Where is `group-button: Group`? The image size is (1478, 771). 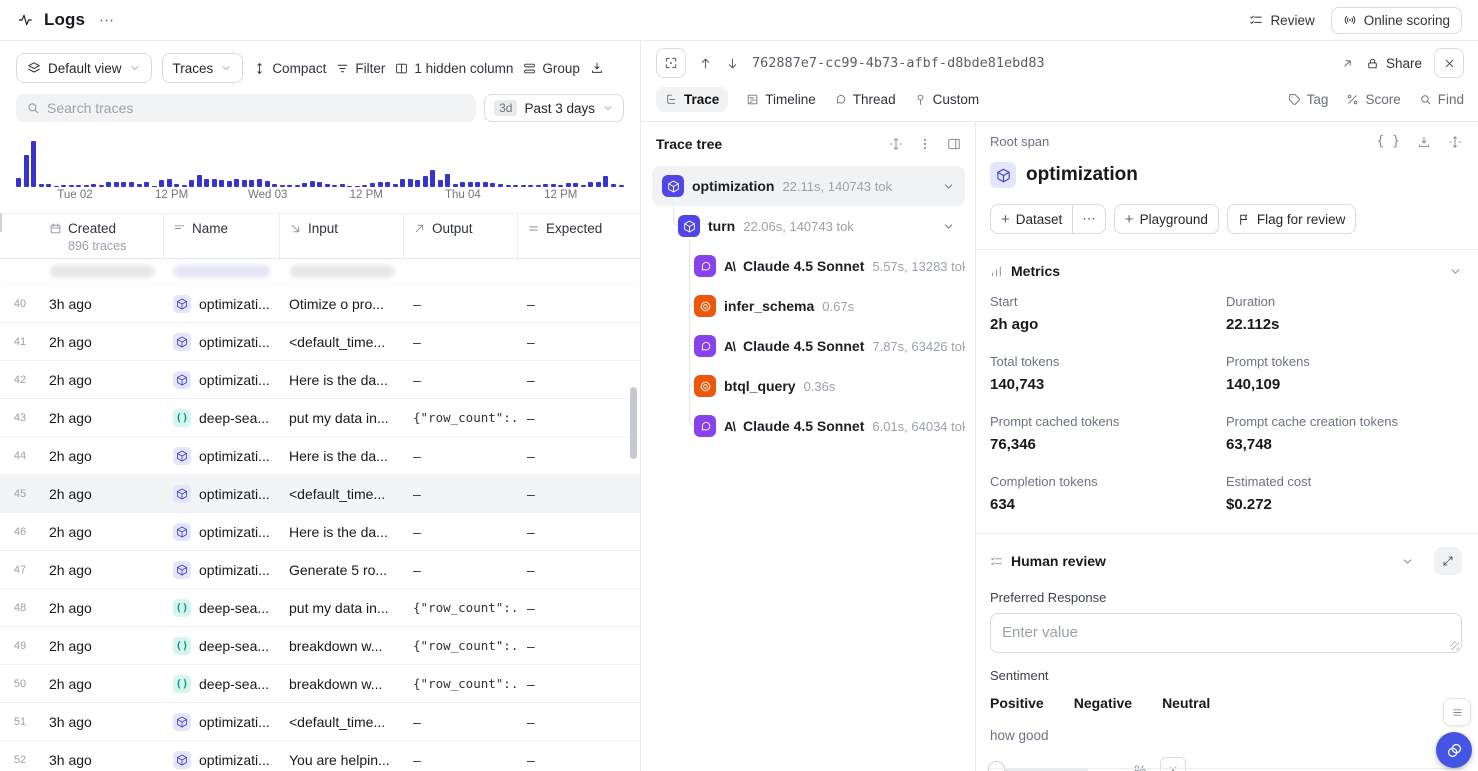
group-button: Group is located at coordinates (551, 68).